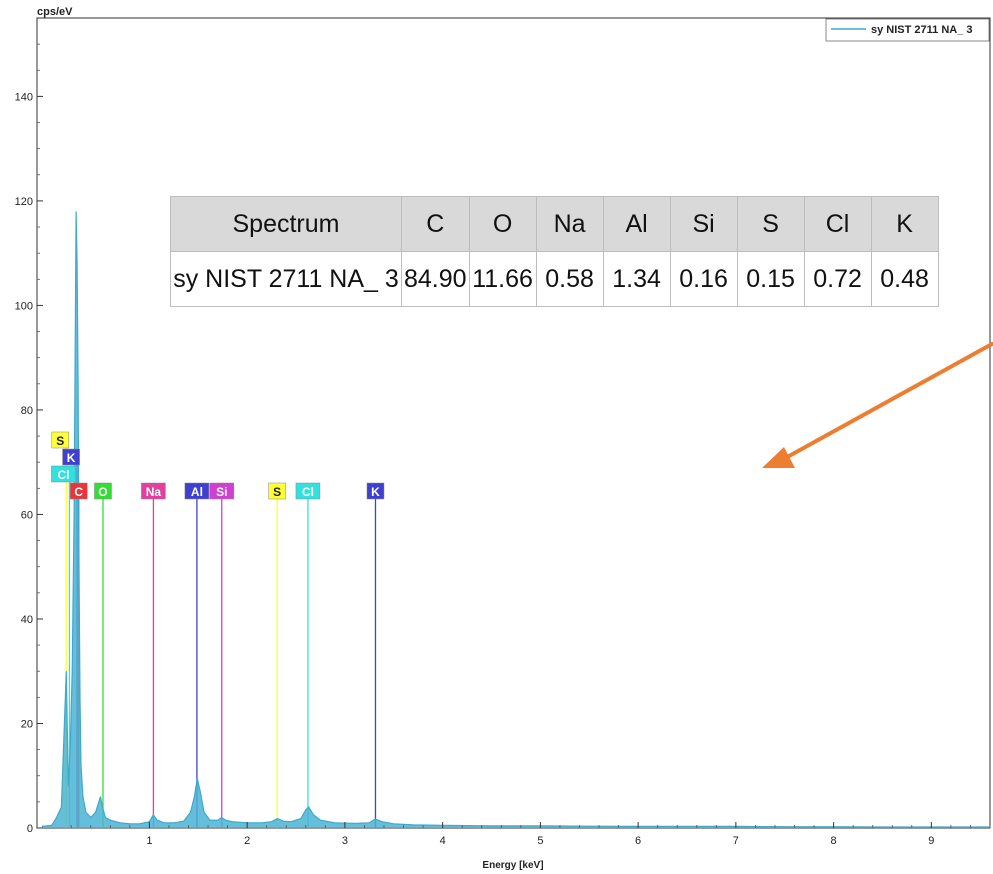 Image resolution: width=993 pixels, height=874 pixels. Describe the element at coordinates (502, 224) in the screenshot. I see `table-header-cell: O` at that location.